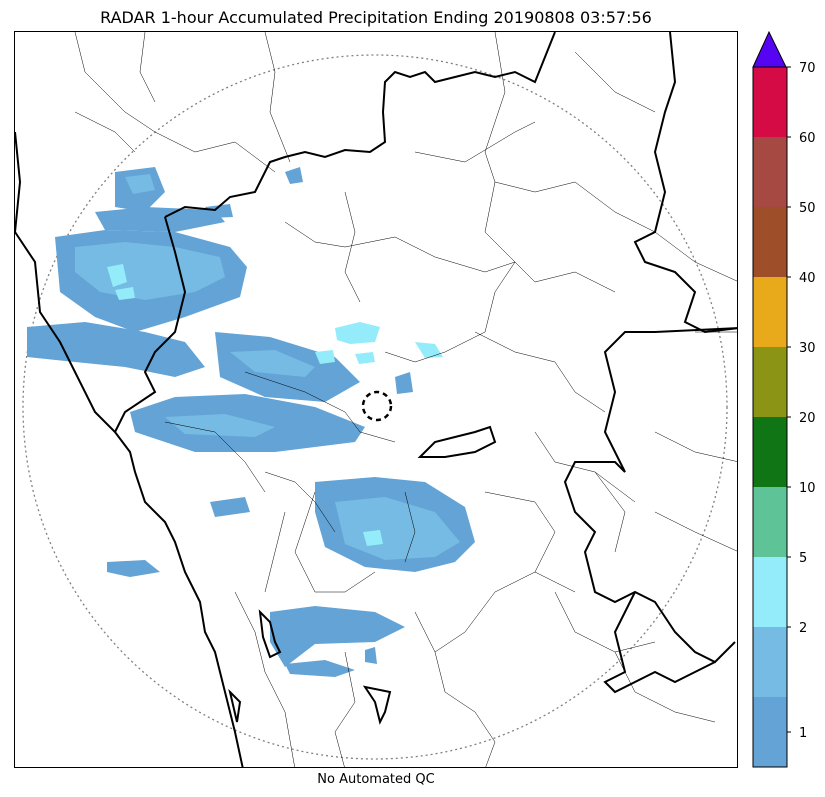  I want to click on colorbar-tick-label: 1, so click(803, 733).